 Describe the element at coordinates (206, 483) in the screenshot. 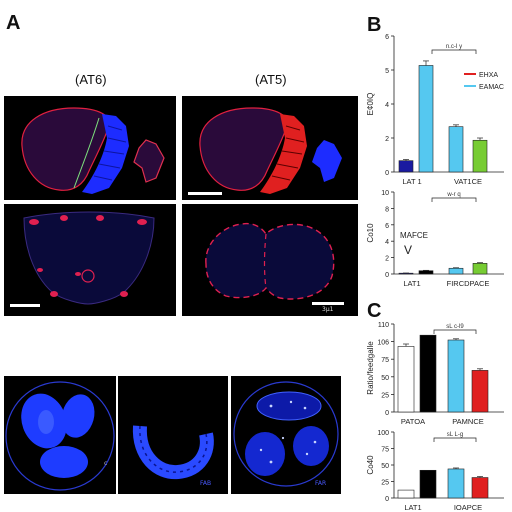

I see `label-dapi-2: FAB` at that location.